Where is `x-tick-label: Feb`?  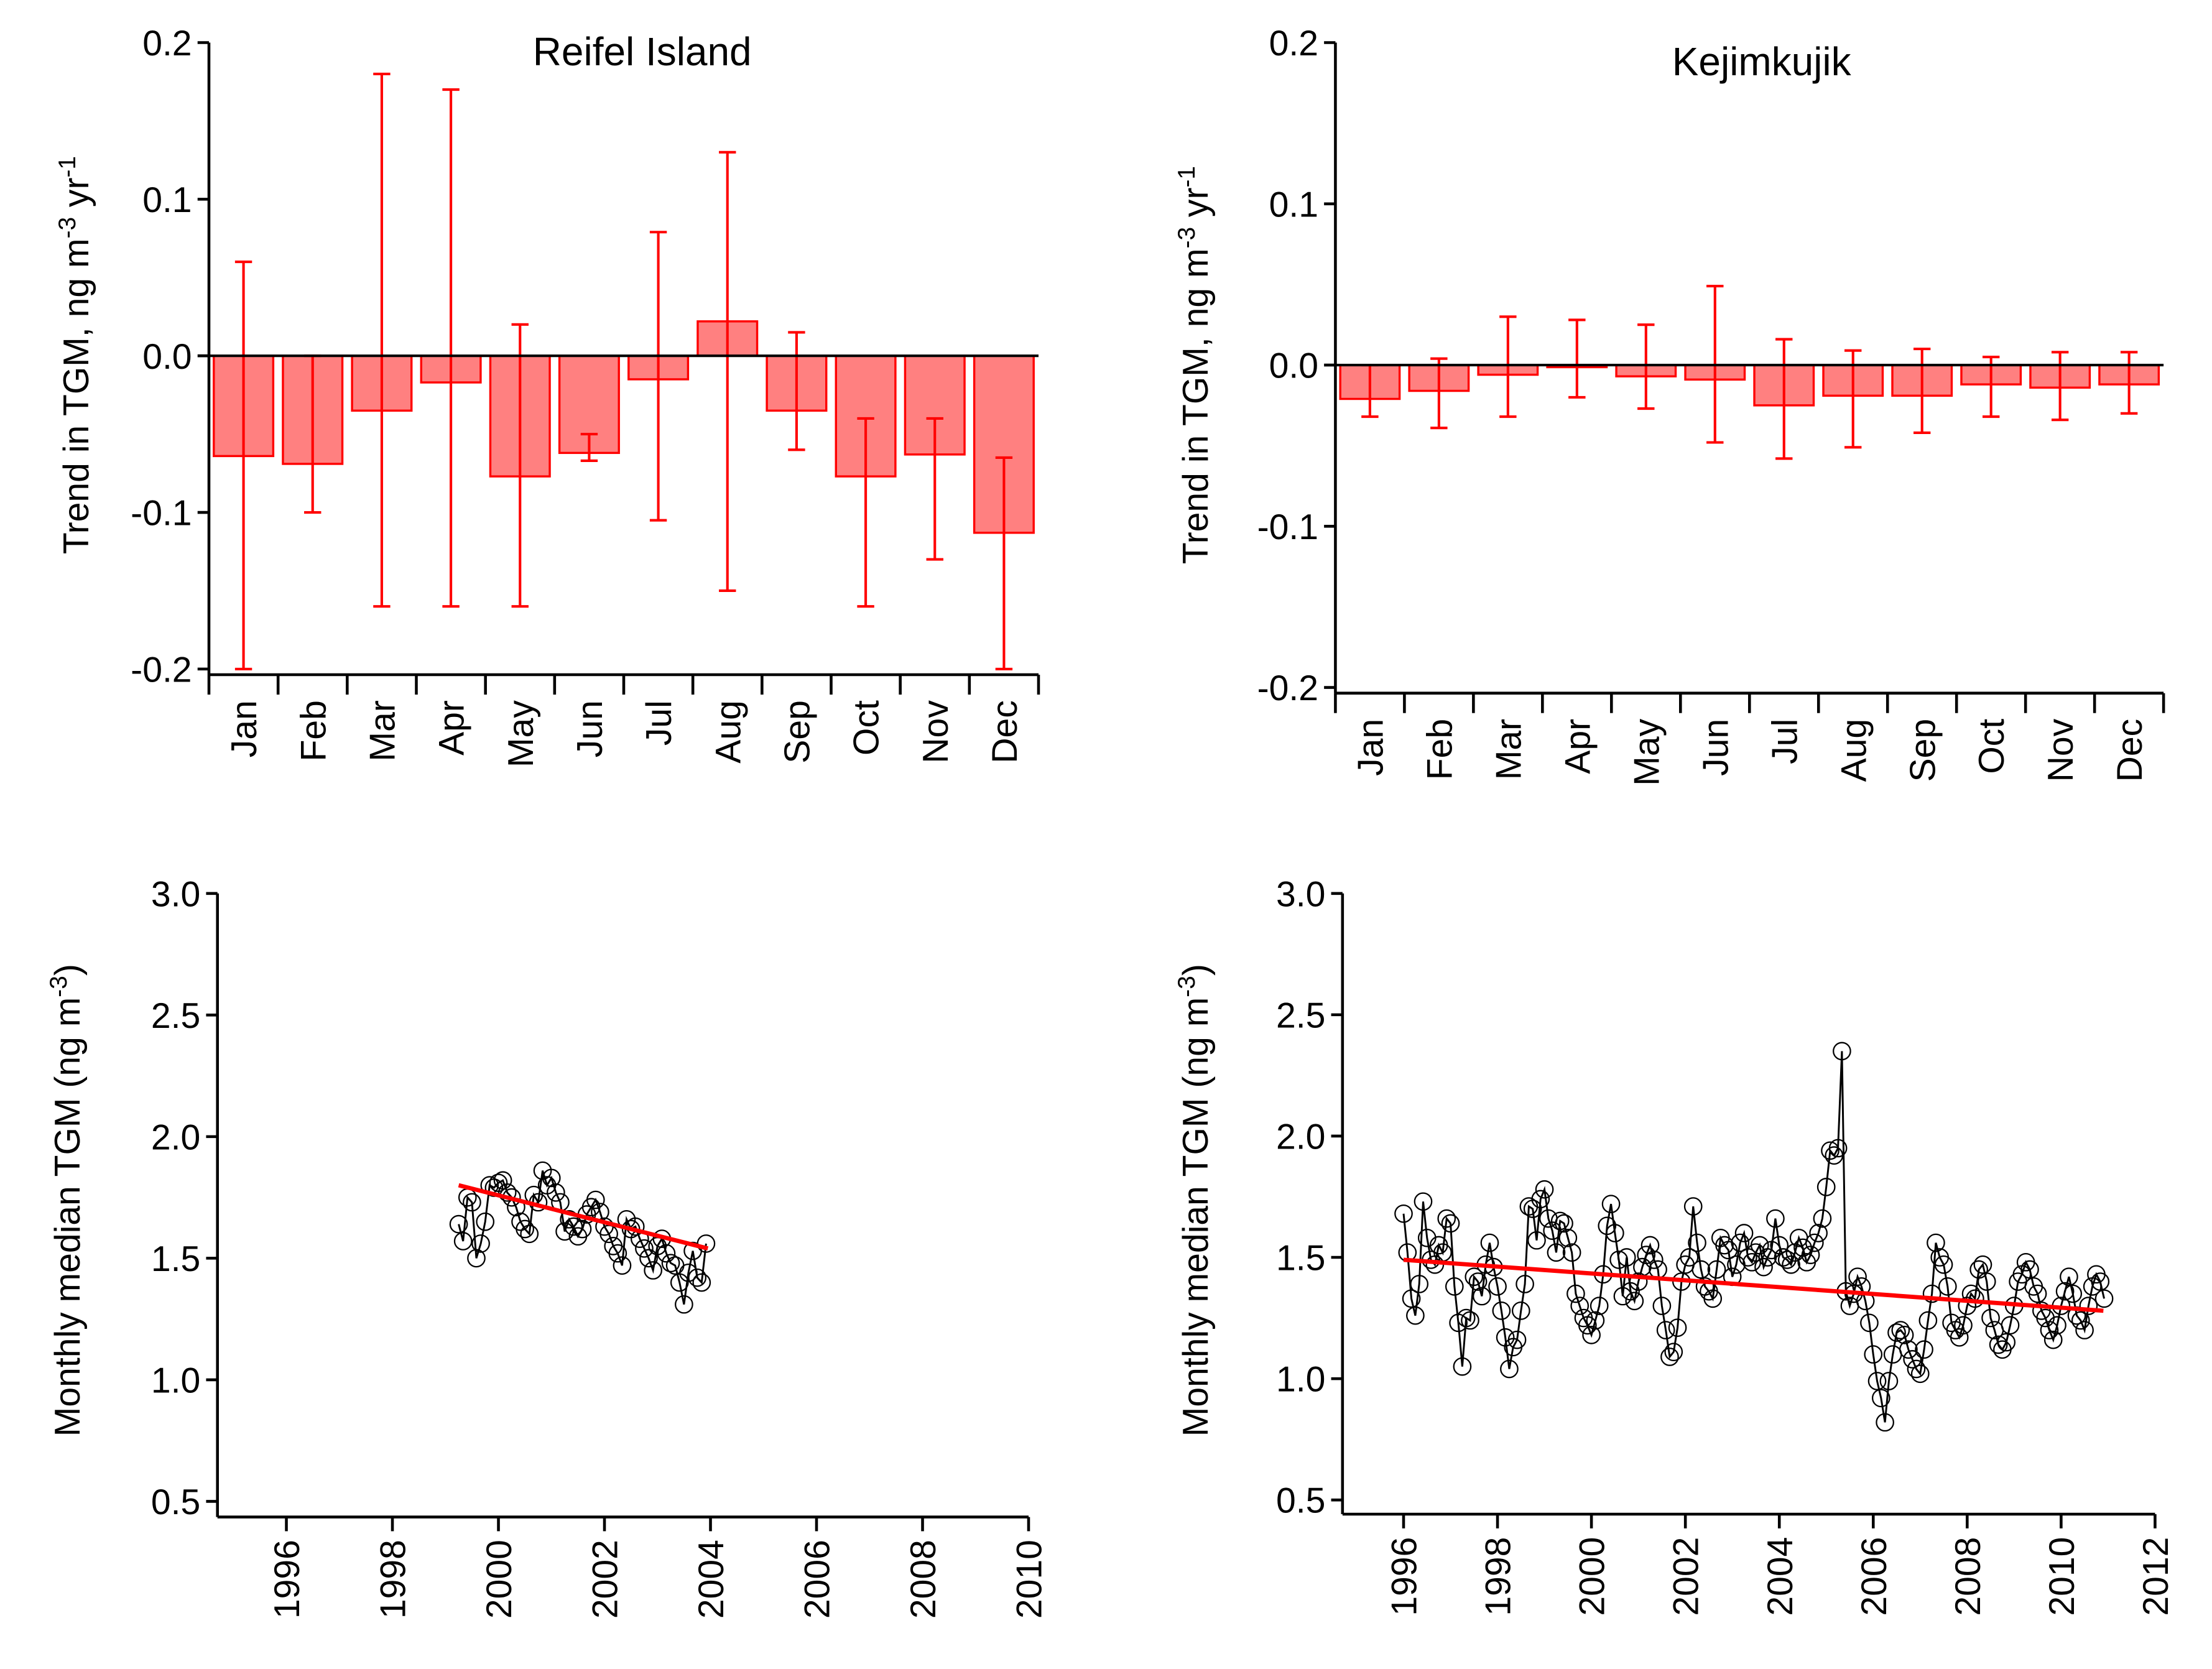 x-tick-label: Feb is located at coordinates (1440, 749).